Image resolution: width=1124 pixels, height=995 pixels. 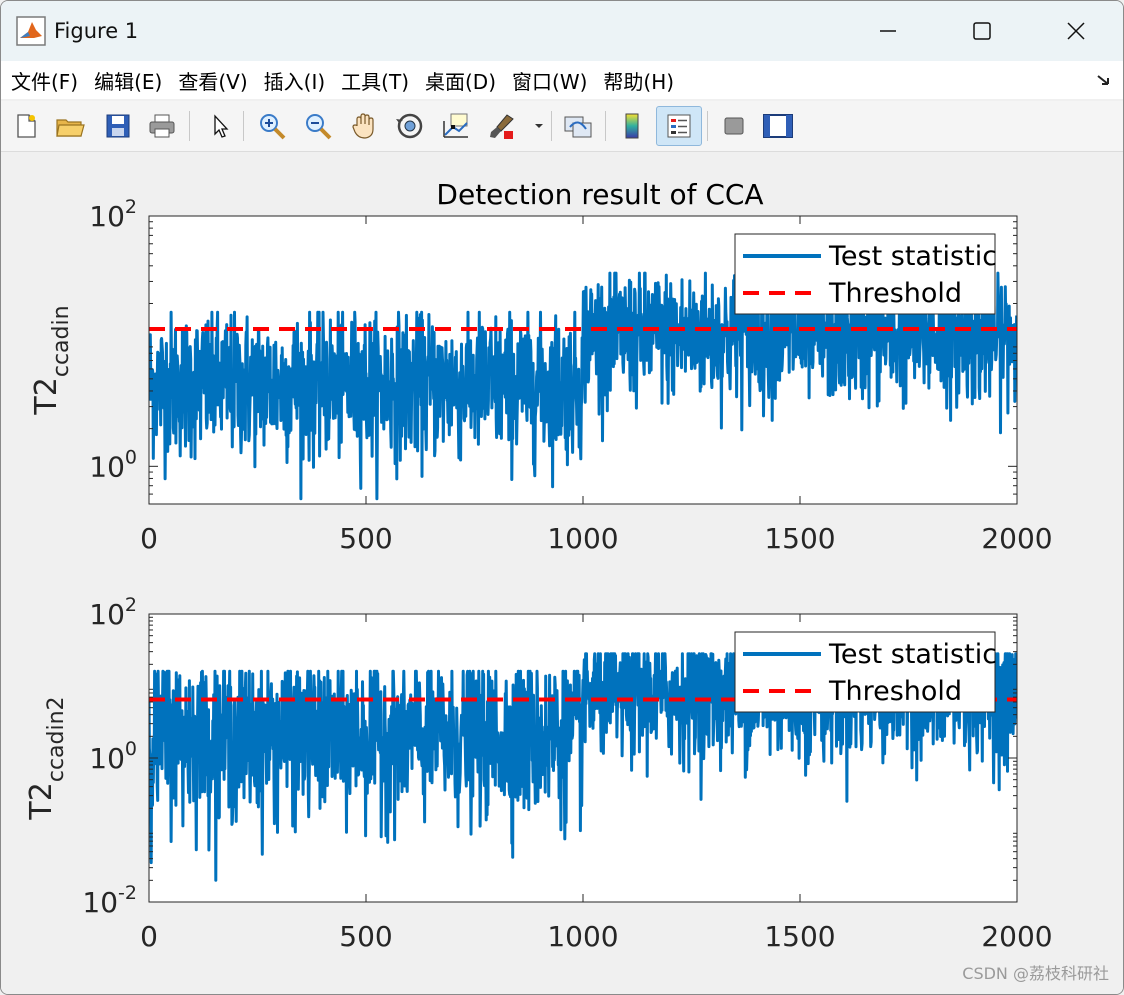 What do you see at coordinates (550, 81) in the screenshot?
I see `menu-window: 窗口(W)` at bounding box center [550, 81].